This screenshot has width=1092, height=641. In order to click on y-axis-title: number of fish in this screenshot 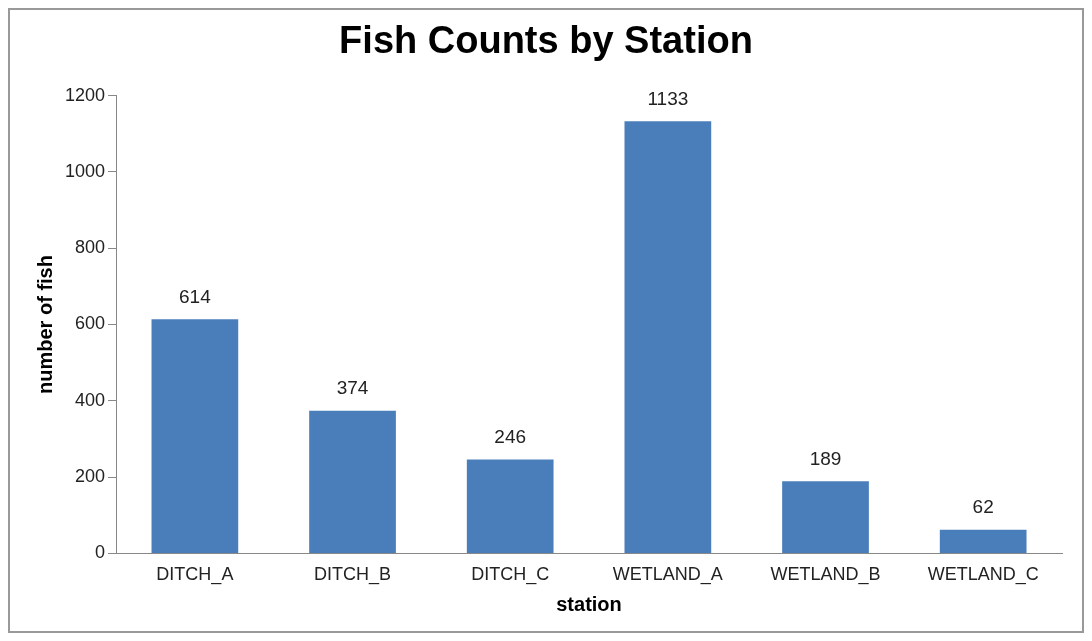, I will do `click(44, 324)`.